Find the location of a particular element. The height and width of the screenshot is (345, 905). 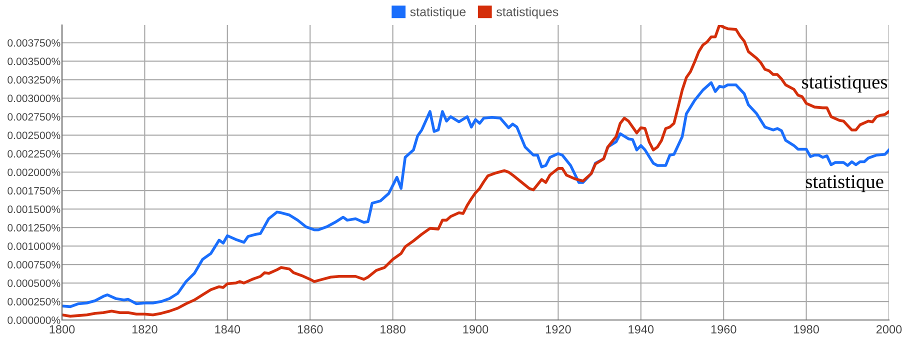

x-tick-label: 1800 is located at coordinates (62, 329).